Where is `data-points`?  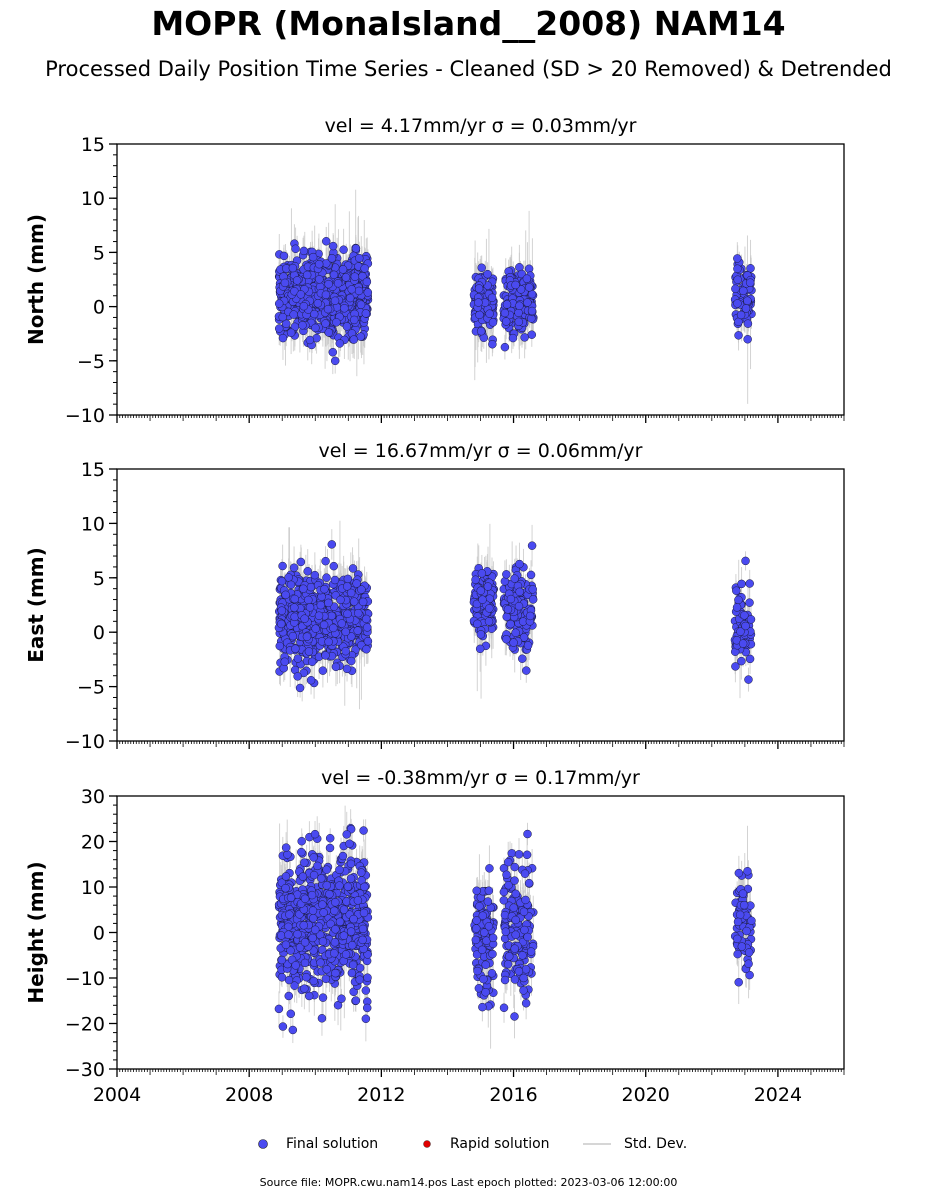 data-points is located at coordinates (515, 616).